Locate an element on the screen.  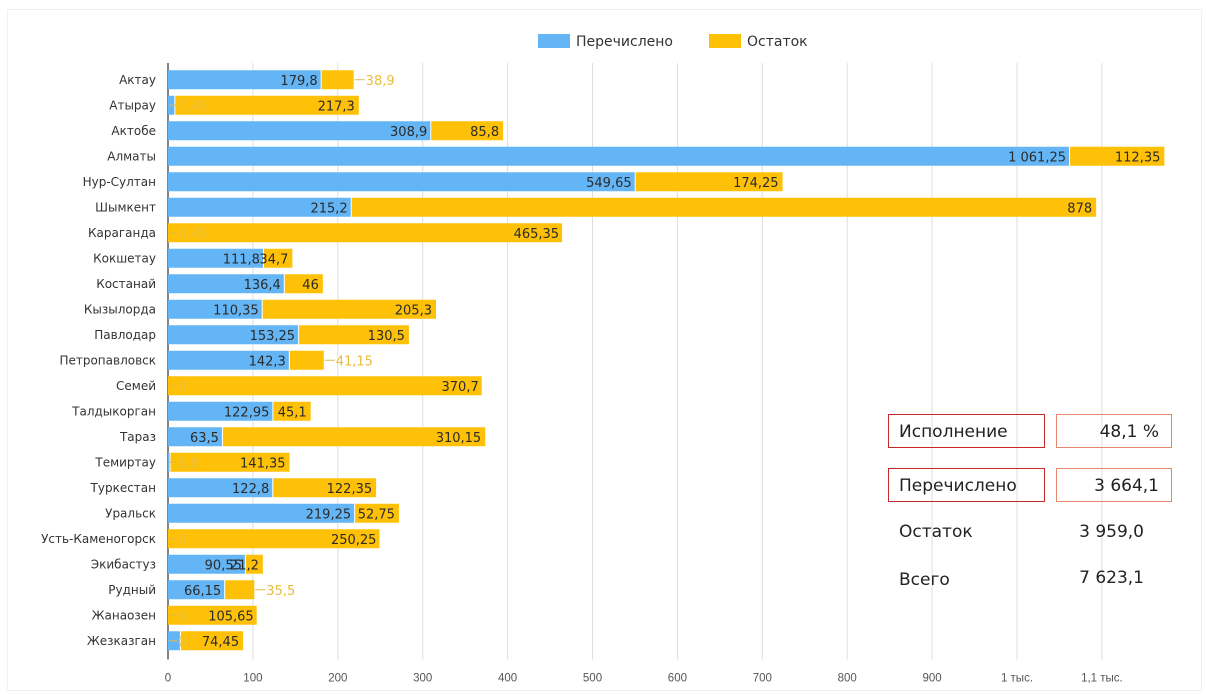
transferred-value: 3 664,1 is located at coordinates (1114, 485).